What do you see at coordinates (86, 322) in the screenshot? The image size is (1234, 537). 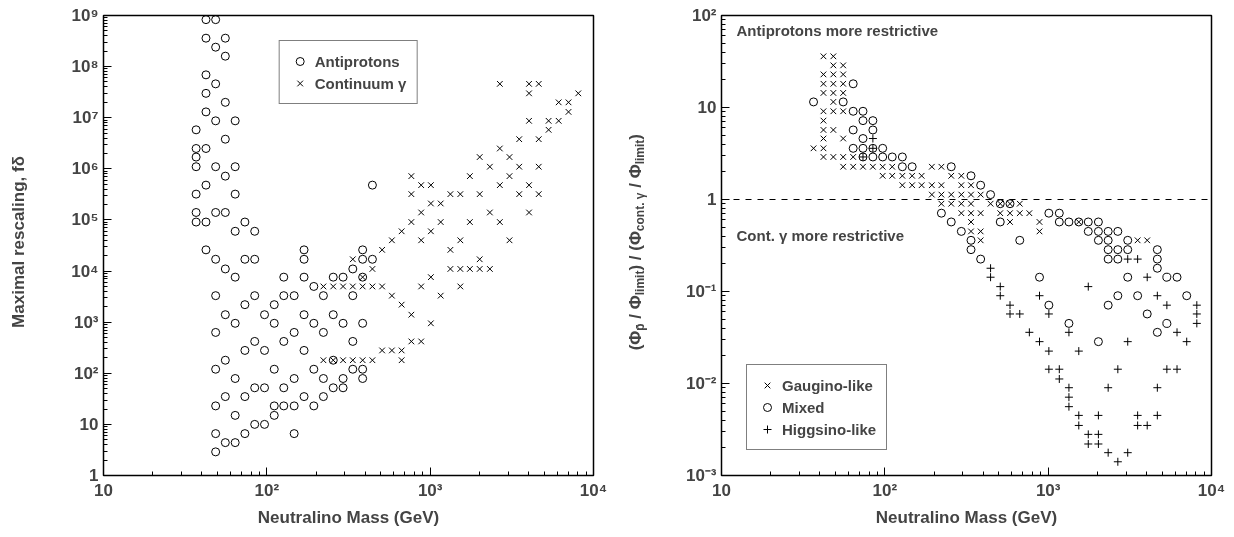 I see `y-tick-label: 10³` at bounding box center [86, 322].